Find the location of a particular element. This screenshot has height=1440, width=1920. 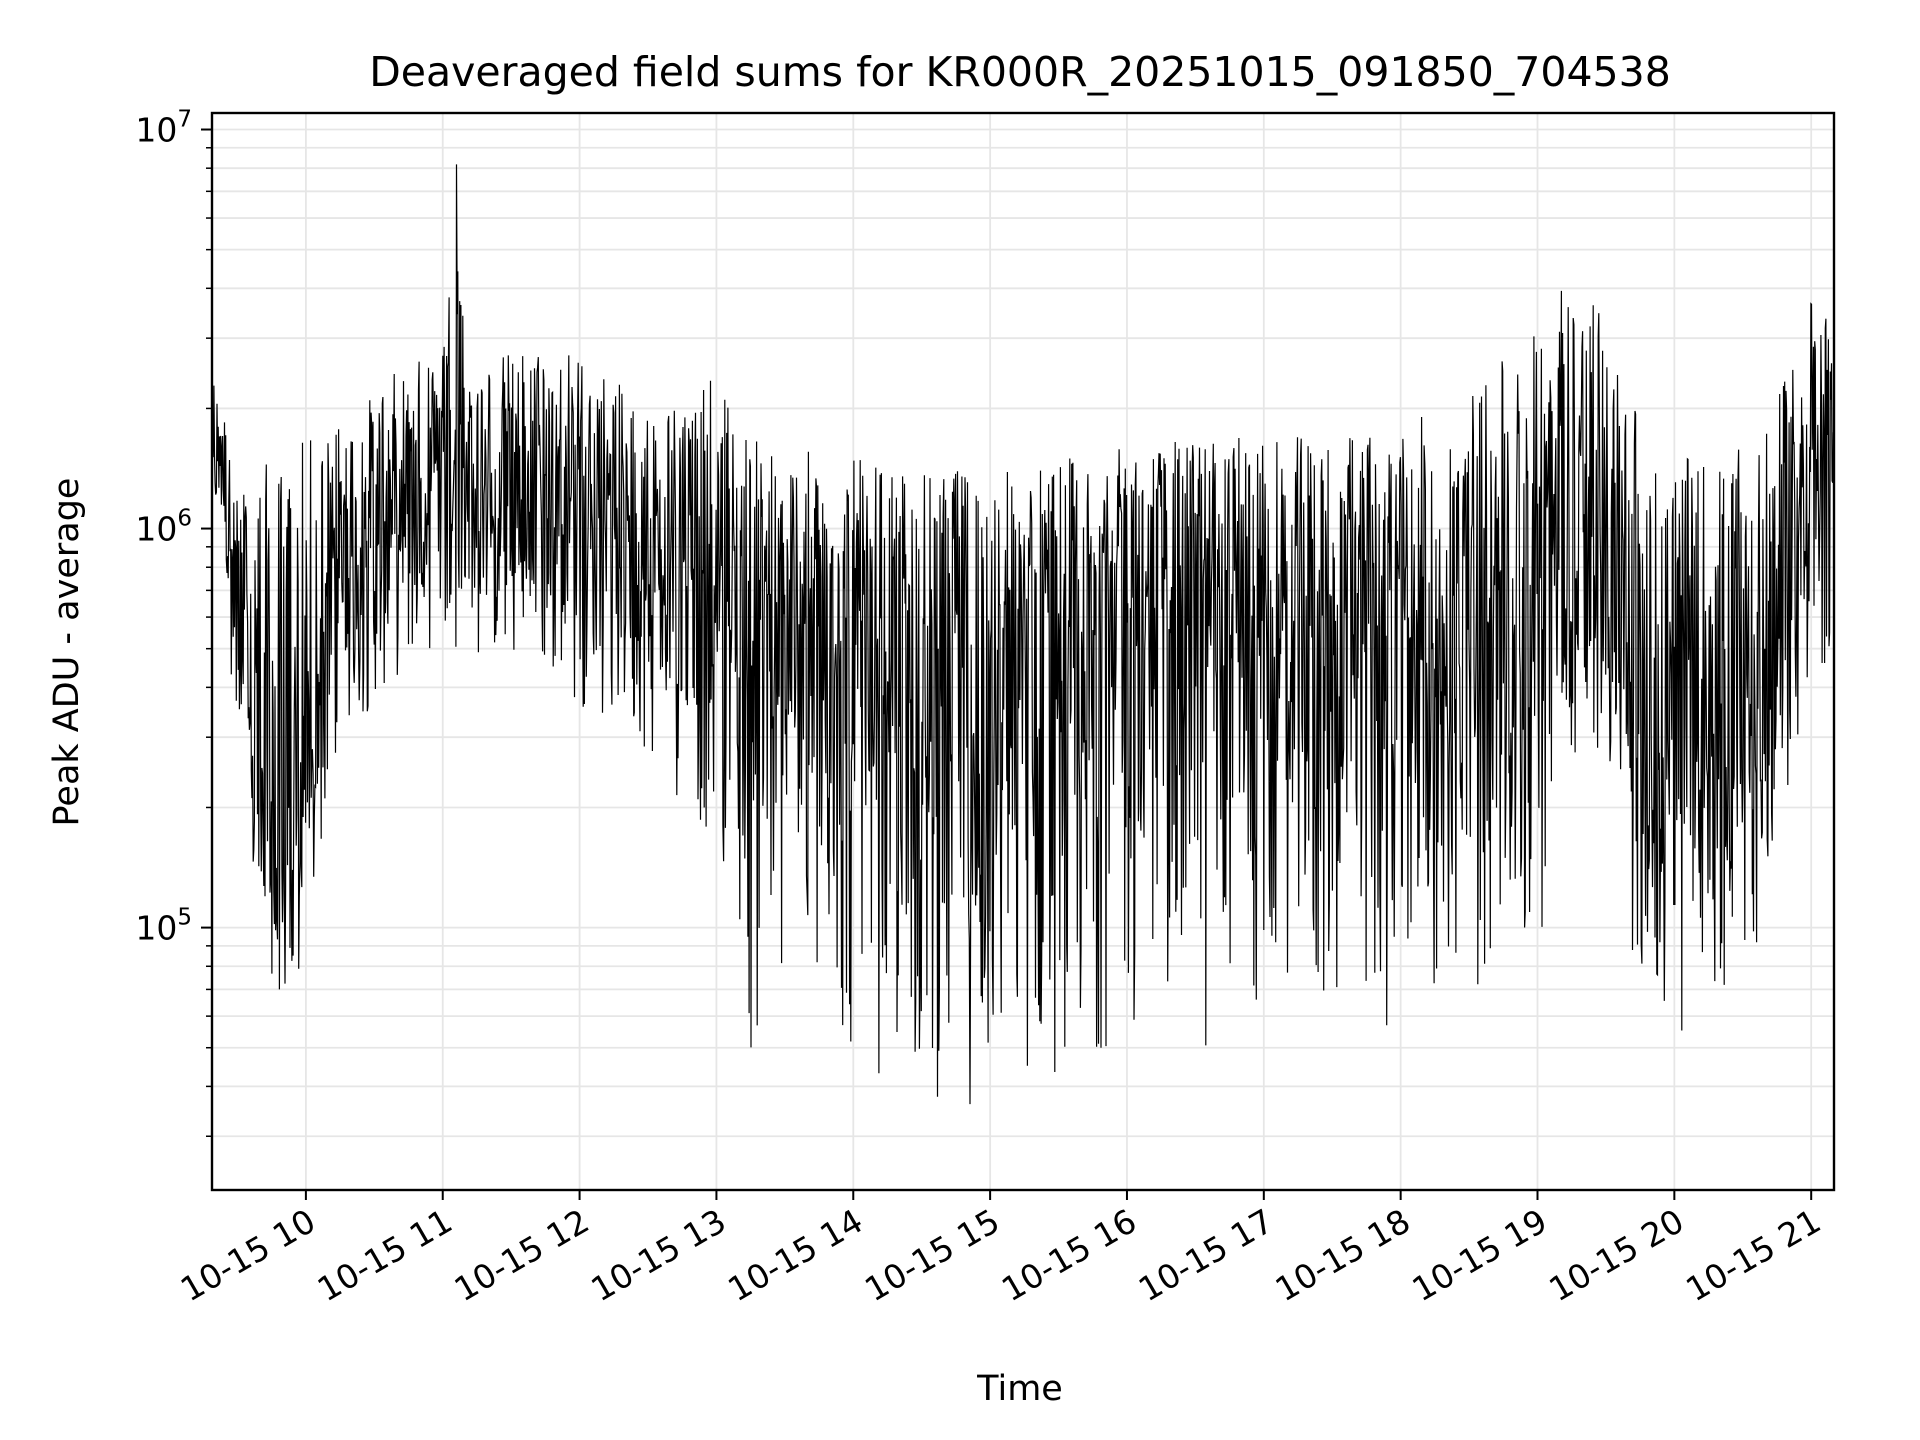

y-axis-label: Peak ADU - average is located at coordinates (67, 652).